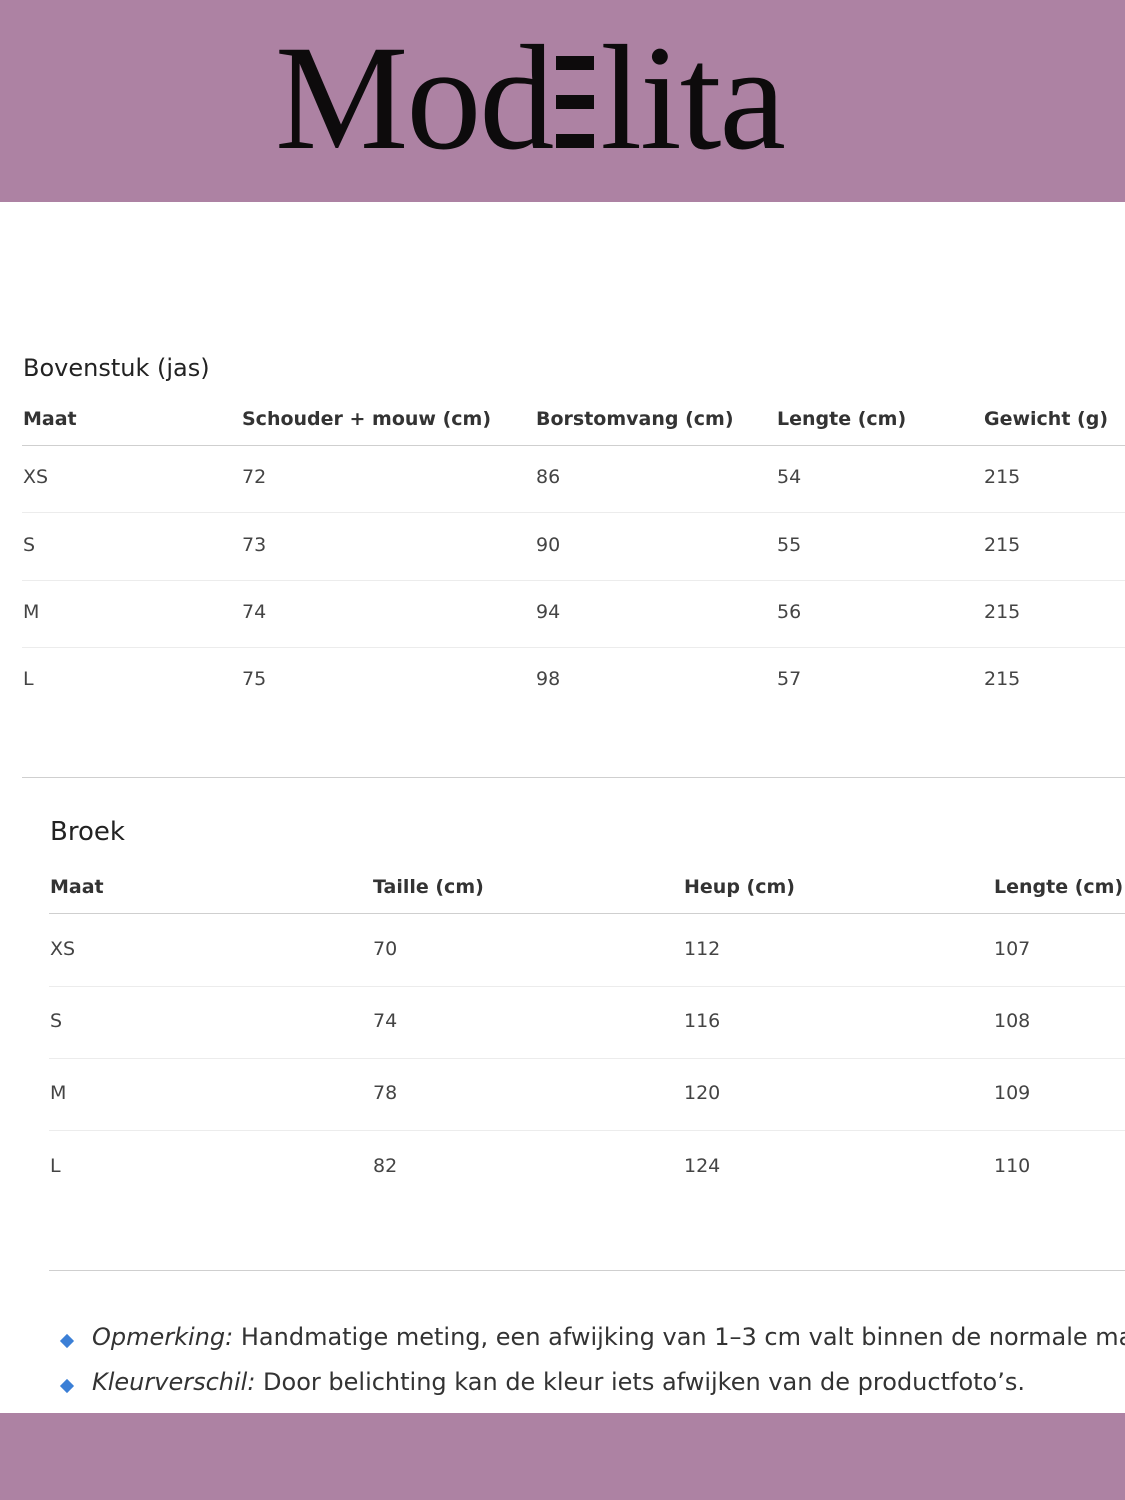  I want to click on column-header: Schouder + mouw (cm), so click(367, 419).